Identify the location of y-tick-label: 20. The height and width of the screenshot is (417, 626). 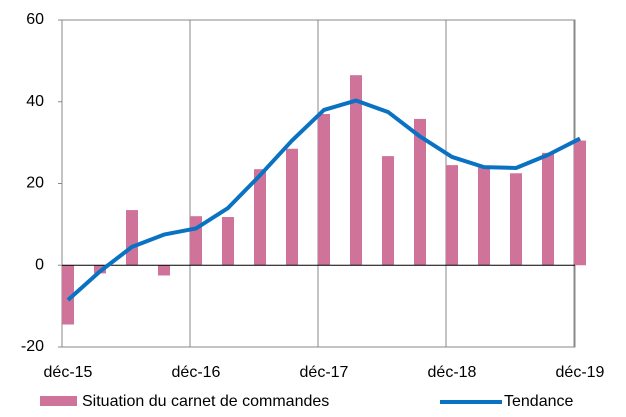
(35, 183).